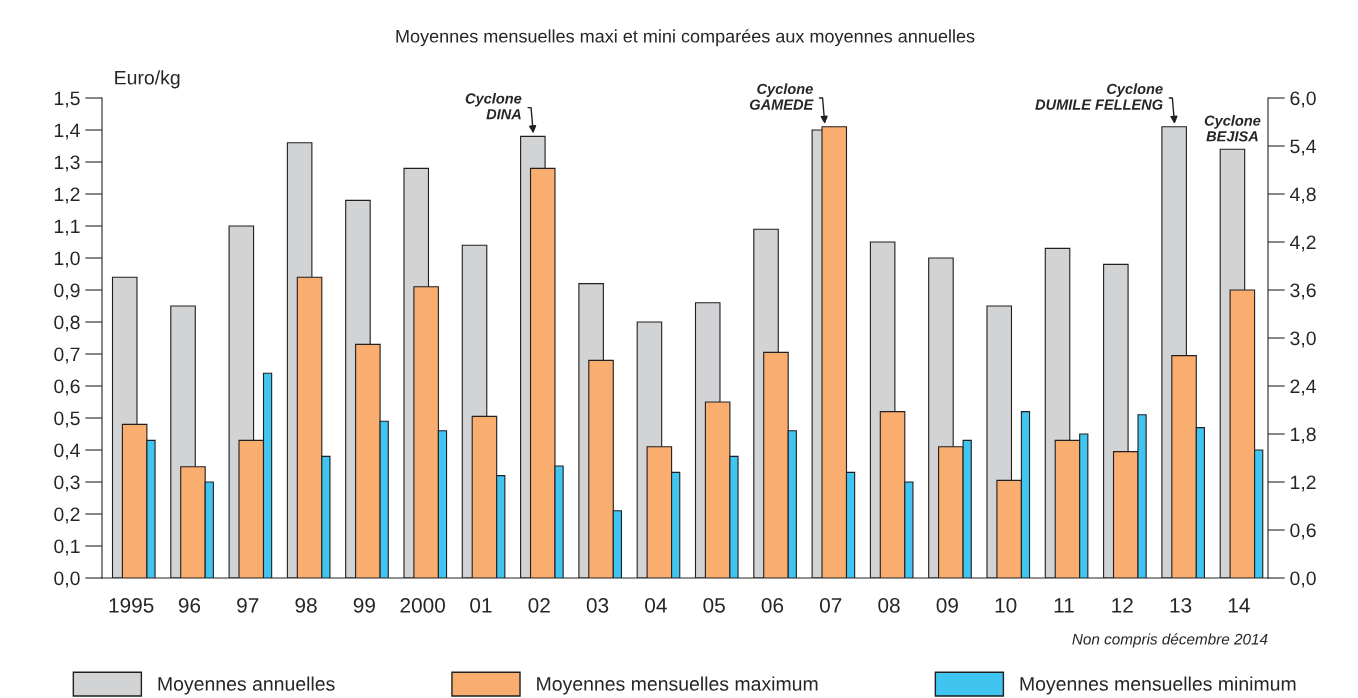 This screenshot has height=698, width=1358. What do you see at coordinates (147, 79) in the screenshot?
I see `y-axis-title: Euro/kg` at bounding box center [147, 79].